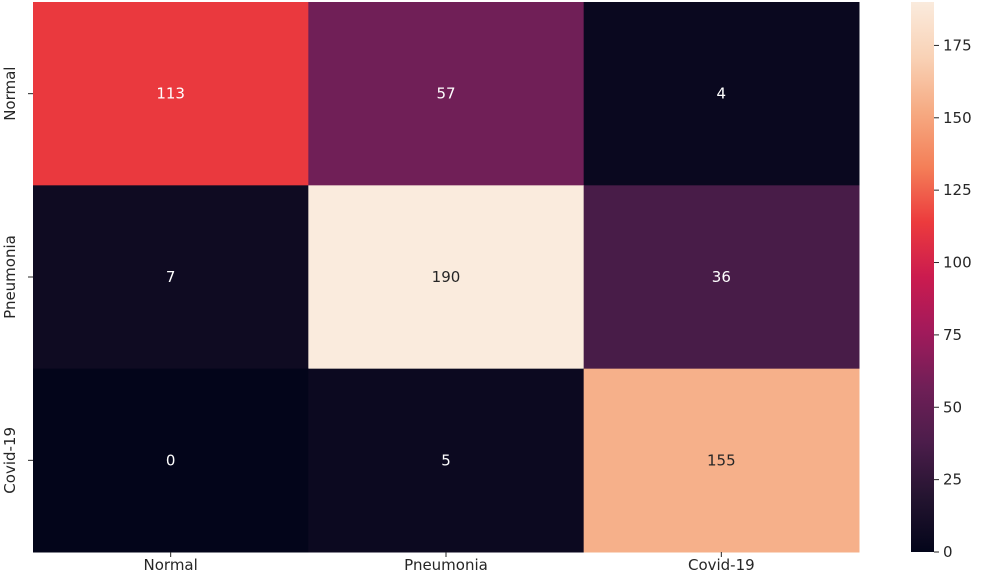 This screenshot has width=993, height=582. I want to click on y-tick-label: Normal, so click(10, 94).